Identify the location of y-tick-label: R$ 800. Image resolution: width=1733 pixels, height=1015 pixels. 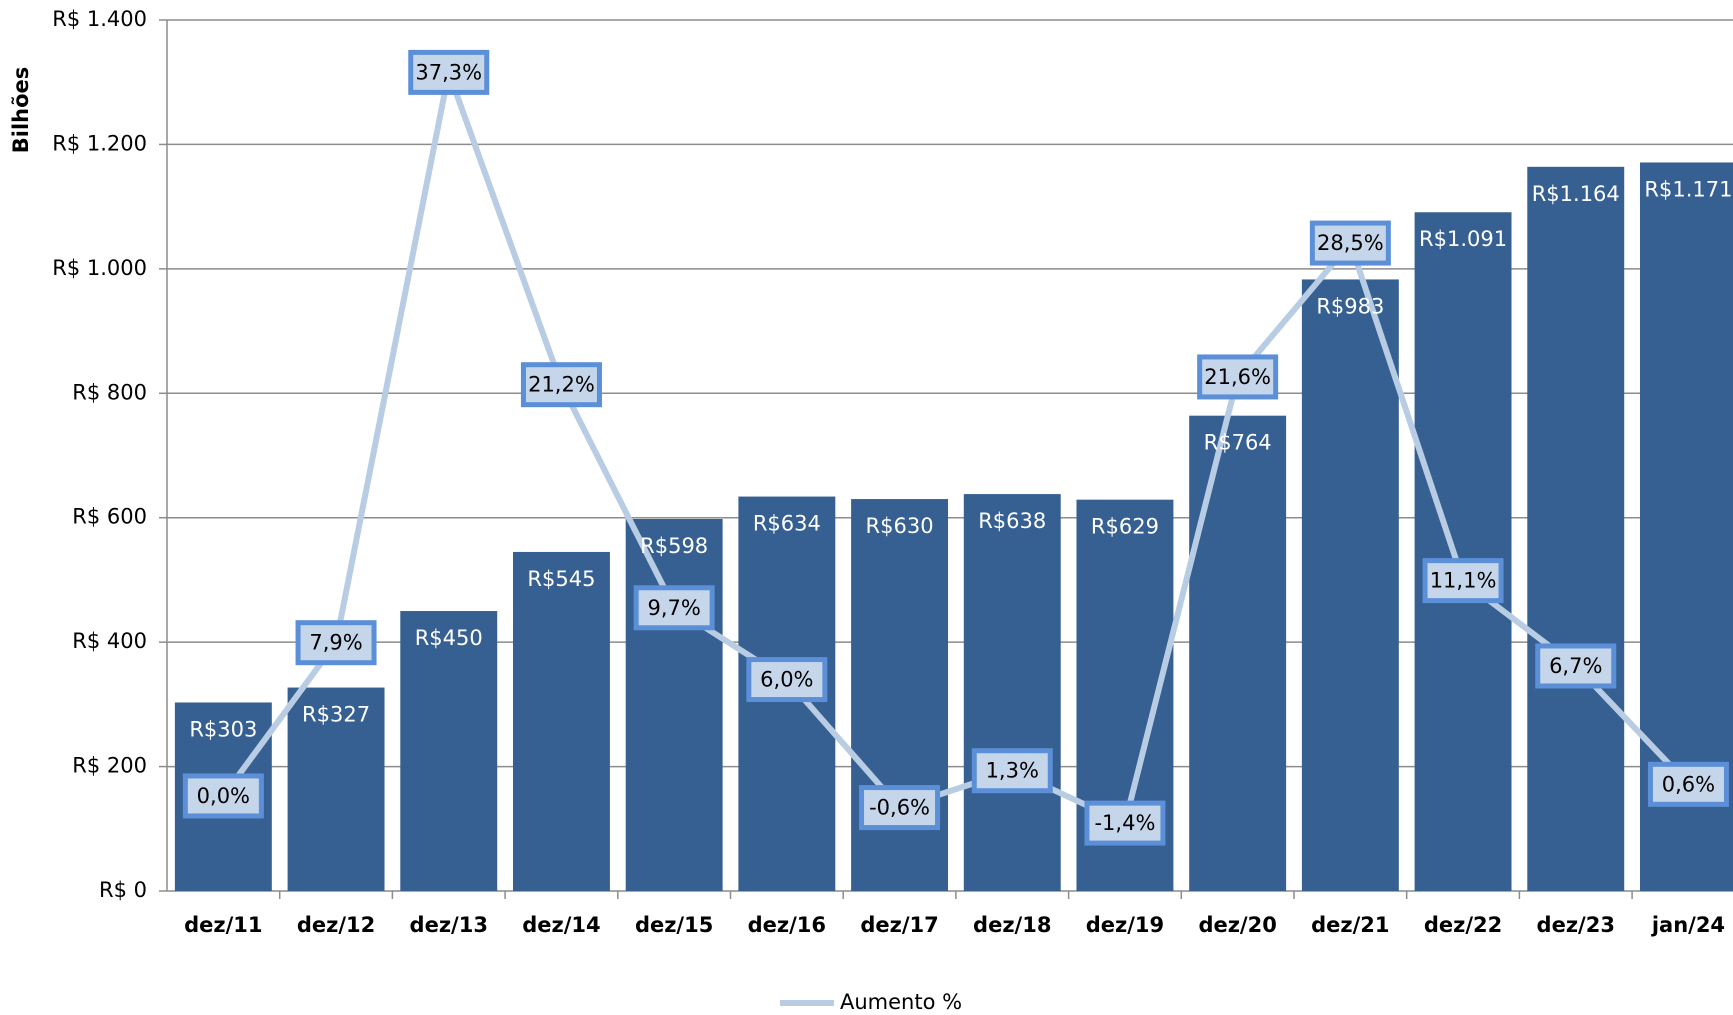
(109, 392).